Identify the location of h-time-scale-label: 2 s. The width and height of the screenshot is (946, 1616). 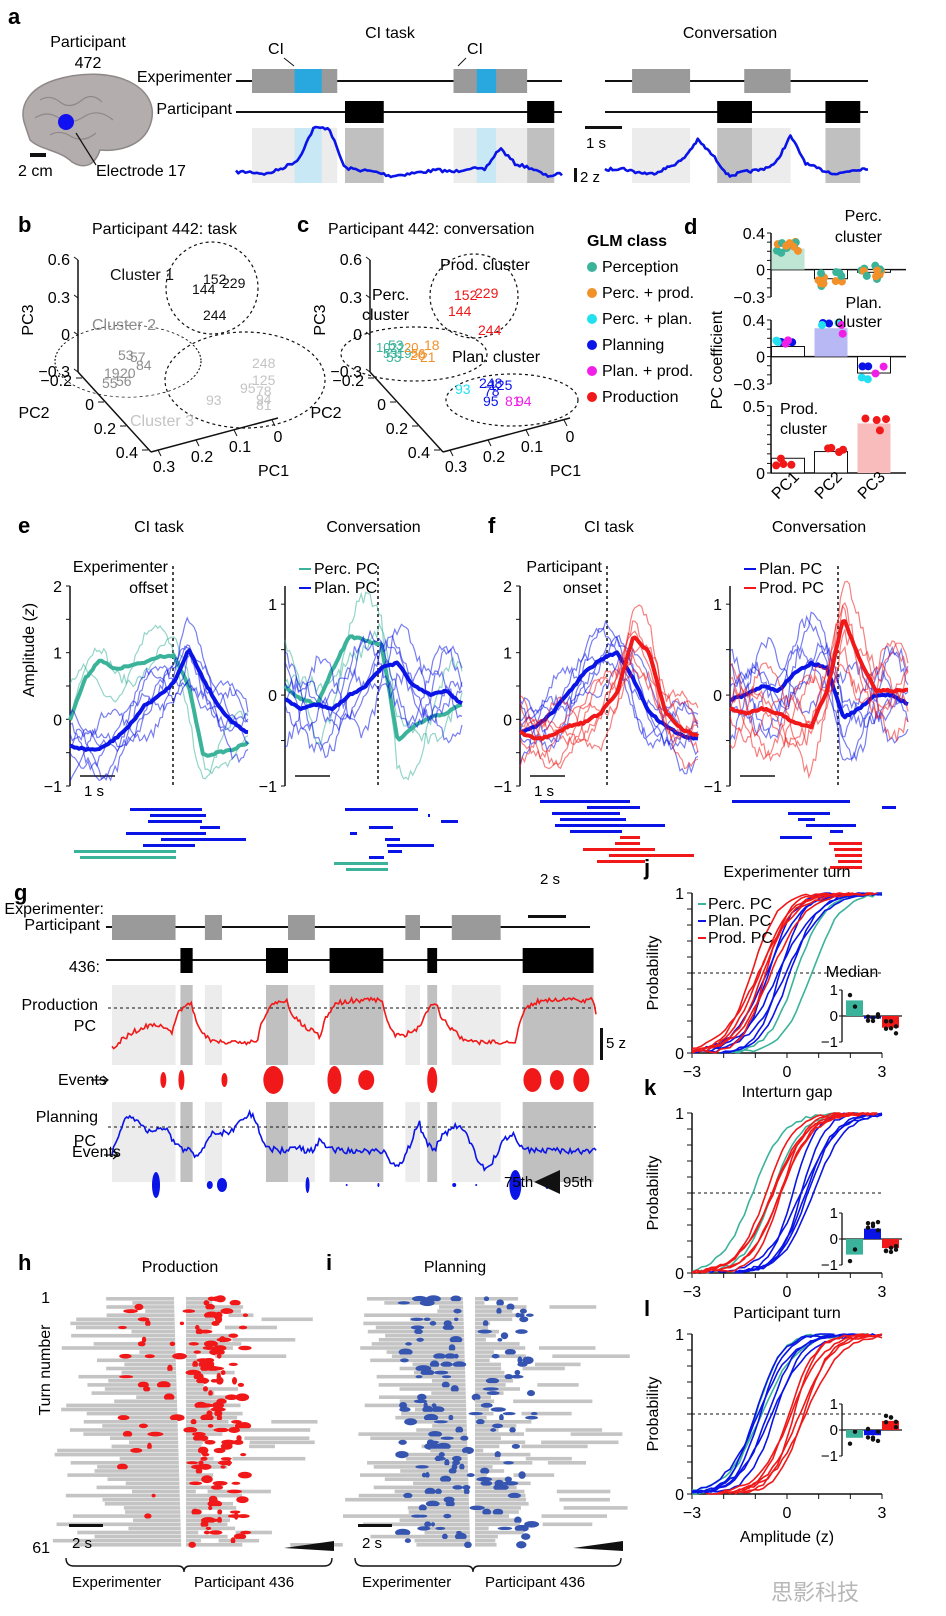
(82, 1543).